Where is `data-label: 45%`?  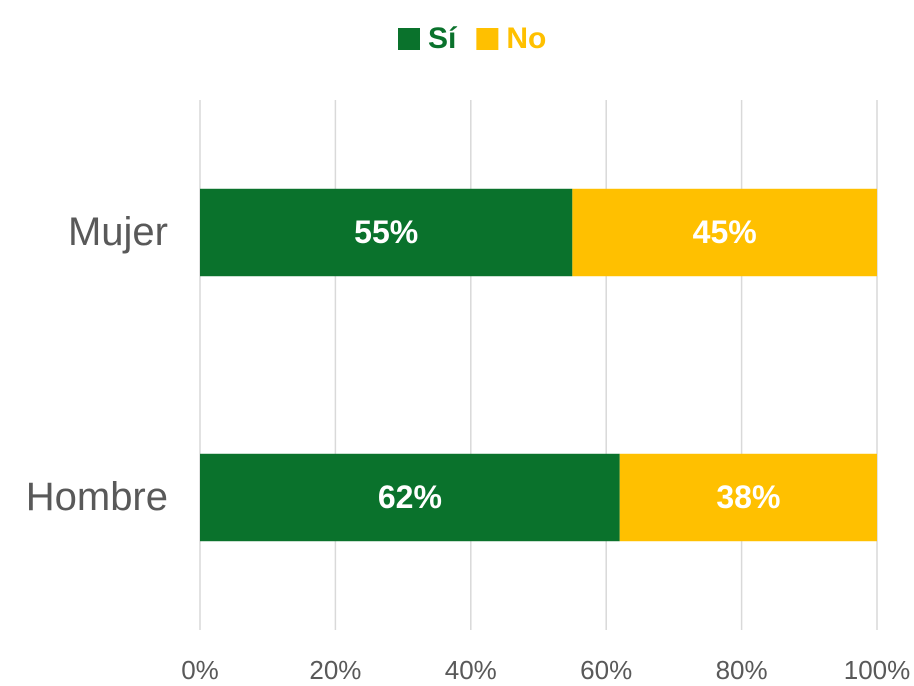 data-label: 45% is located at coordinates (725, 232).